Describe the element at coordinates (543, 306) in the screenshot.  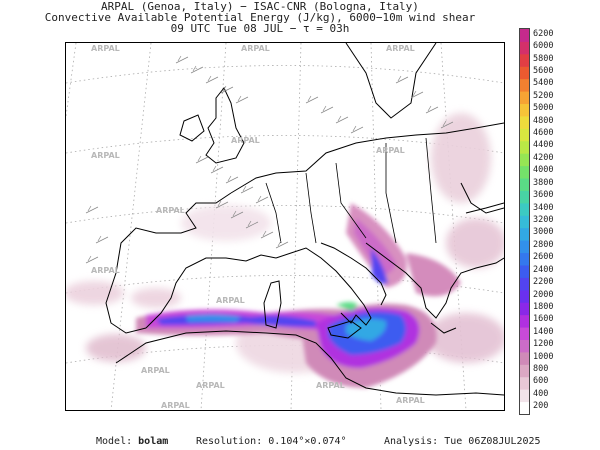
I see `colorbar-tick-label: 1800` at that location.